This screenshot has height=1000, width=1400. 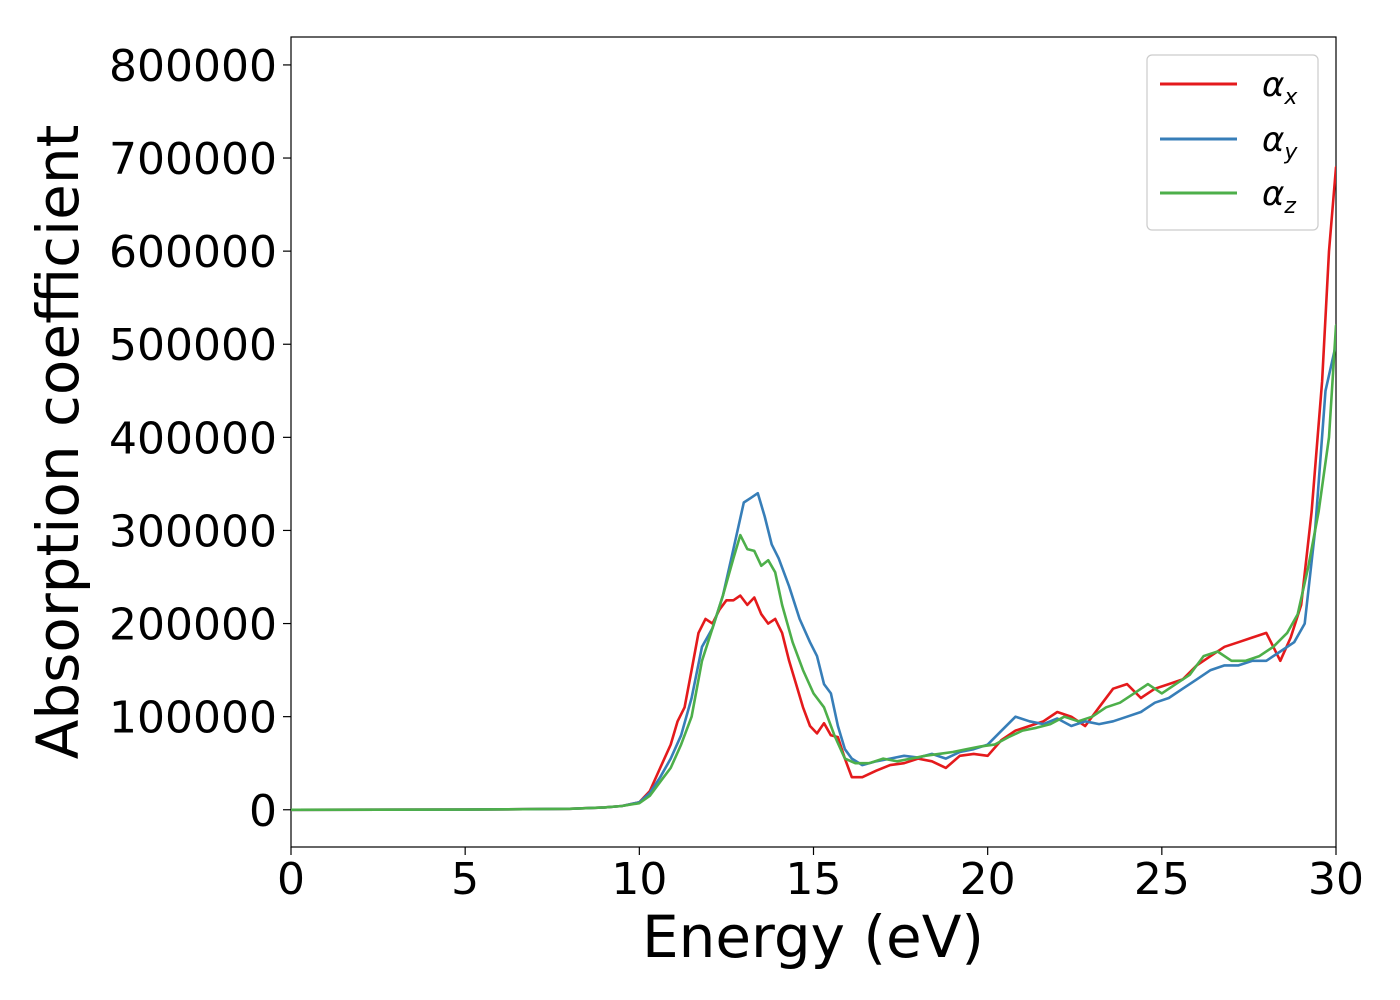 What do you see at coordinates (193, 345) in the screenshot?
I see `y-tick-label-500000: 500000` at bounding box center [193, 345].